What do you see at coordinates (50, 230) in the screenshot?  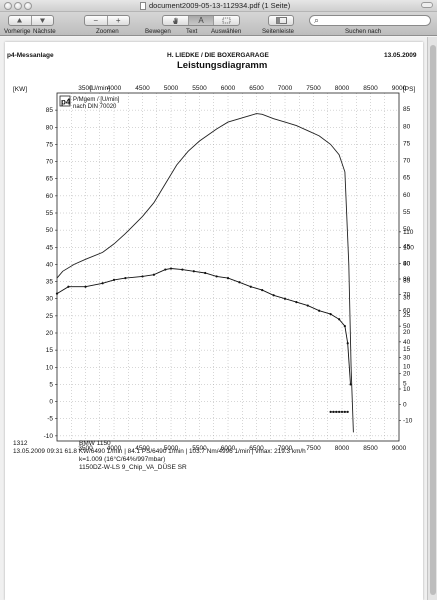 I see `y-left-tick-label: 50` at bounding box center [50, 230].